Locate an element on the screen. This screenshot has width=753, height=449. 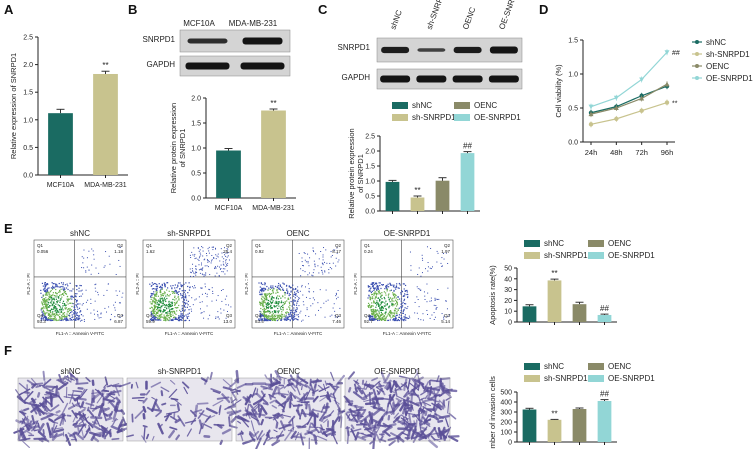
panel-e-legend-label: OENC is located at coordinates (619, 243).